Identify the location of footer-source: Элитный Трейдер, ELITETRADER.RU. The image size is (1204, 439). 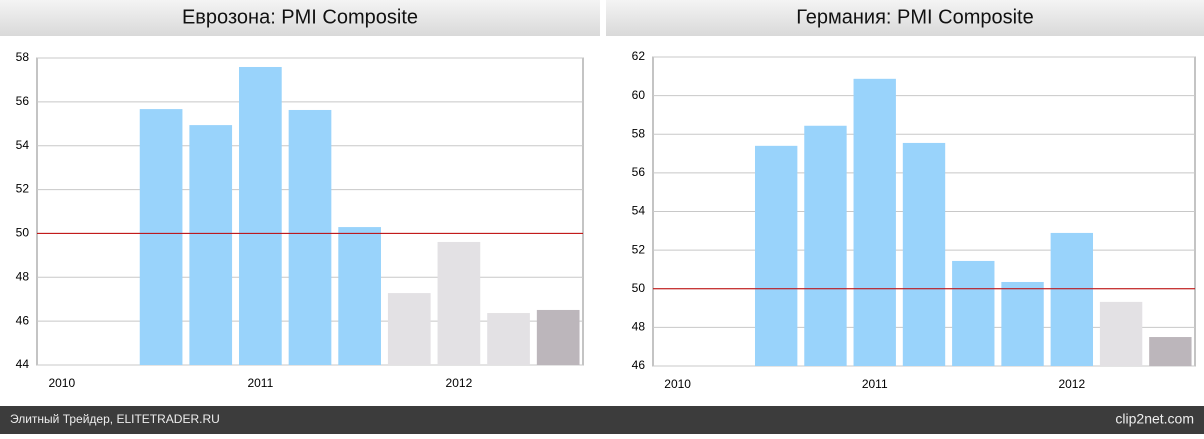
(115, 419).